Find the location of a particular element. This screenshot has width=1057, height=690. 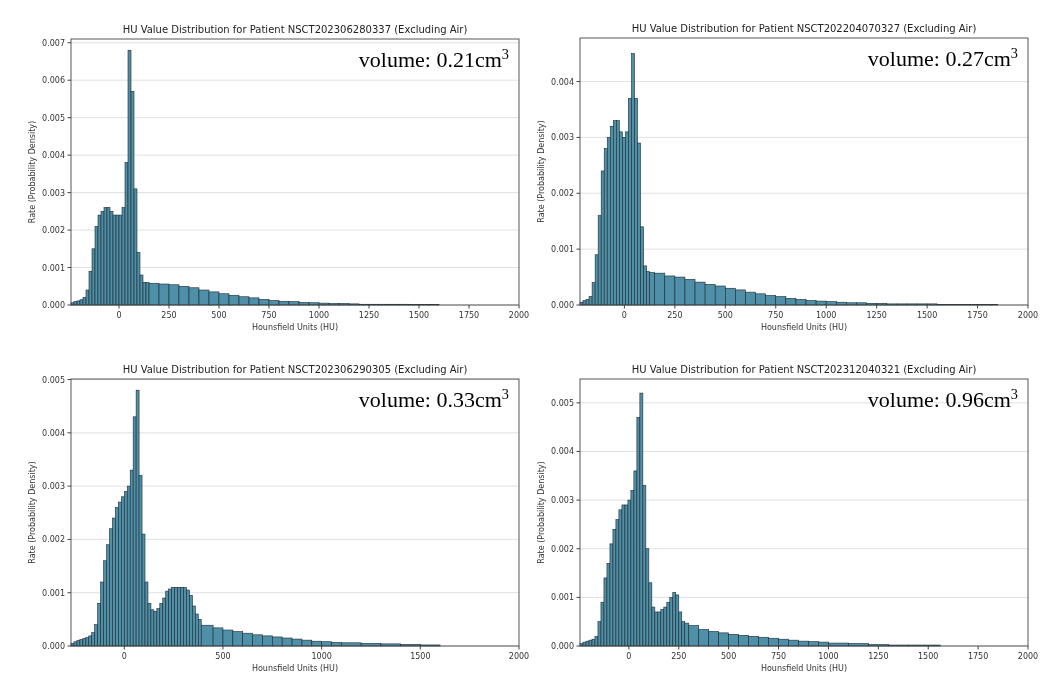

y-tick-label: 0.006 is located at coordinates (53, 81).